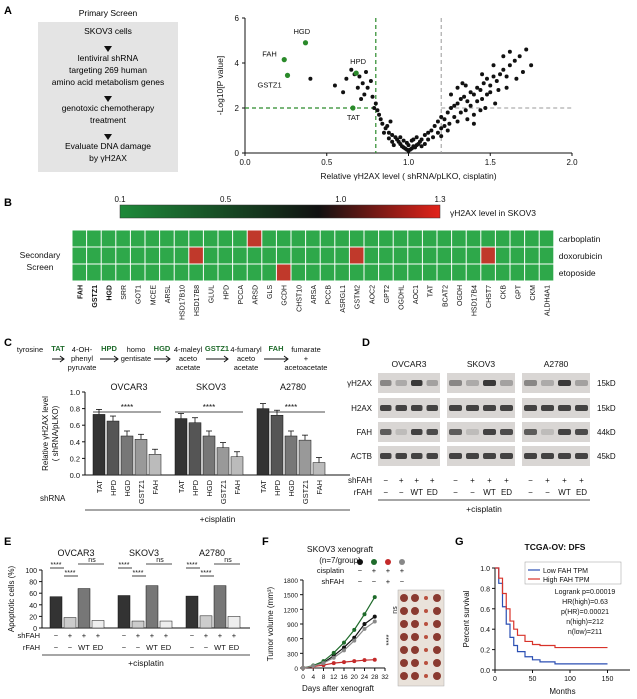  Describe the element at coordinates (245, 162) in the screenshot. I see `x-tick-label: 0.0` at that location.